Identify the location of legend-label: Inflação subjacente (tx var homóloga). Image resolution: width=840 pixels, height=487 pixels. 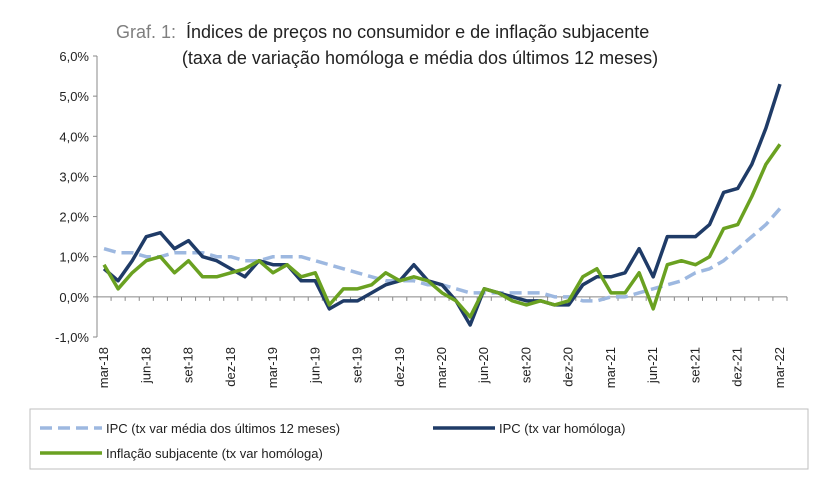
(214, 453).